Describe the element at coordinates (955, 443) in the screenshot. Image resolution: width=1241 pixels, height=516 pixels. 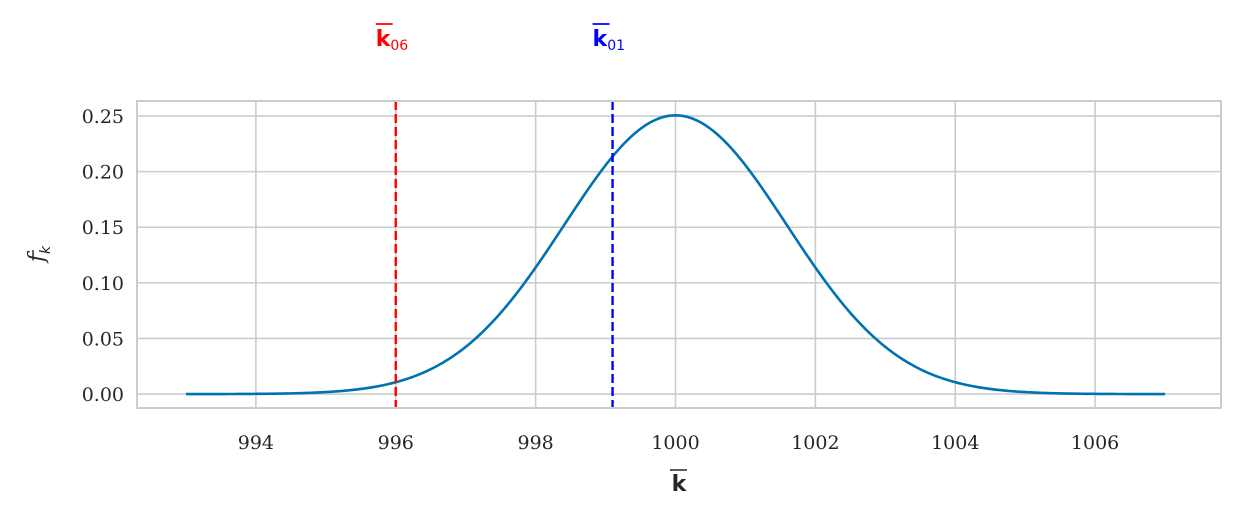
I see `x-tick-label: 1004` at that location.